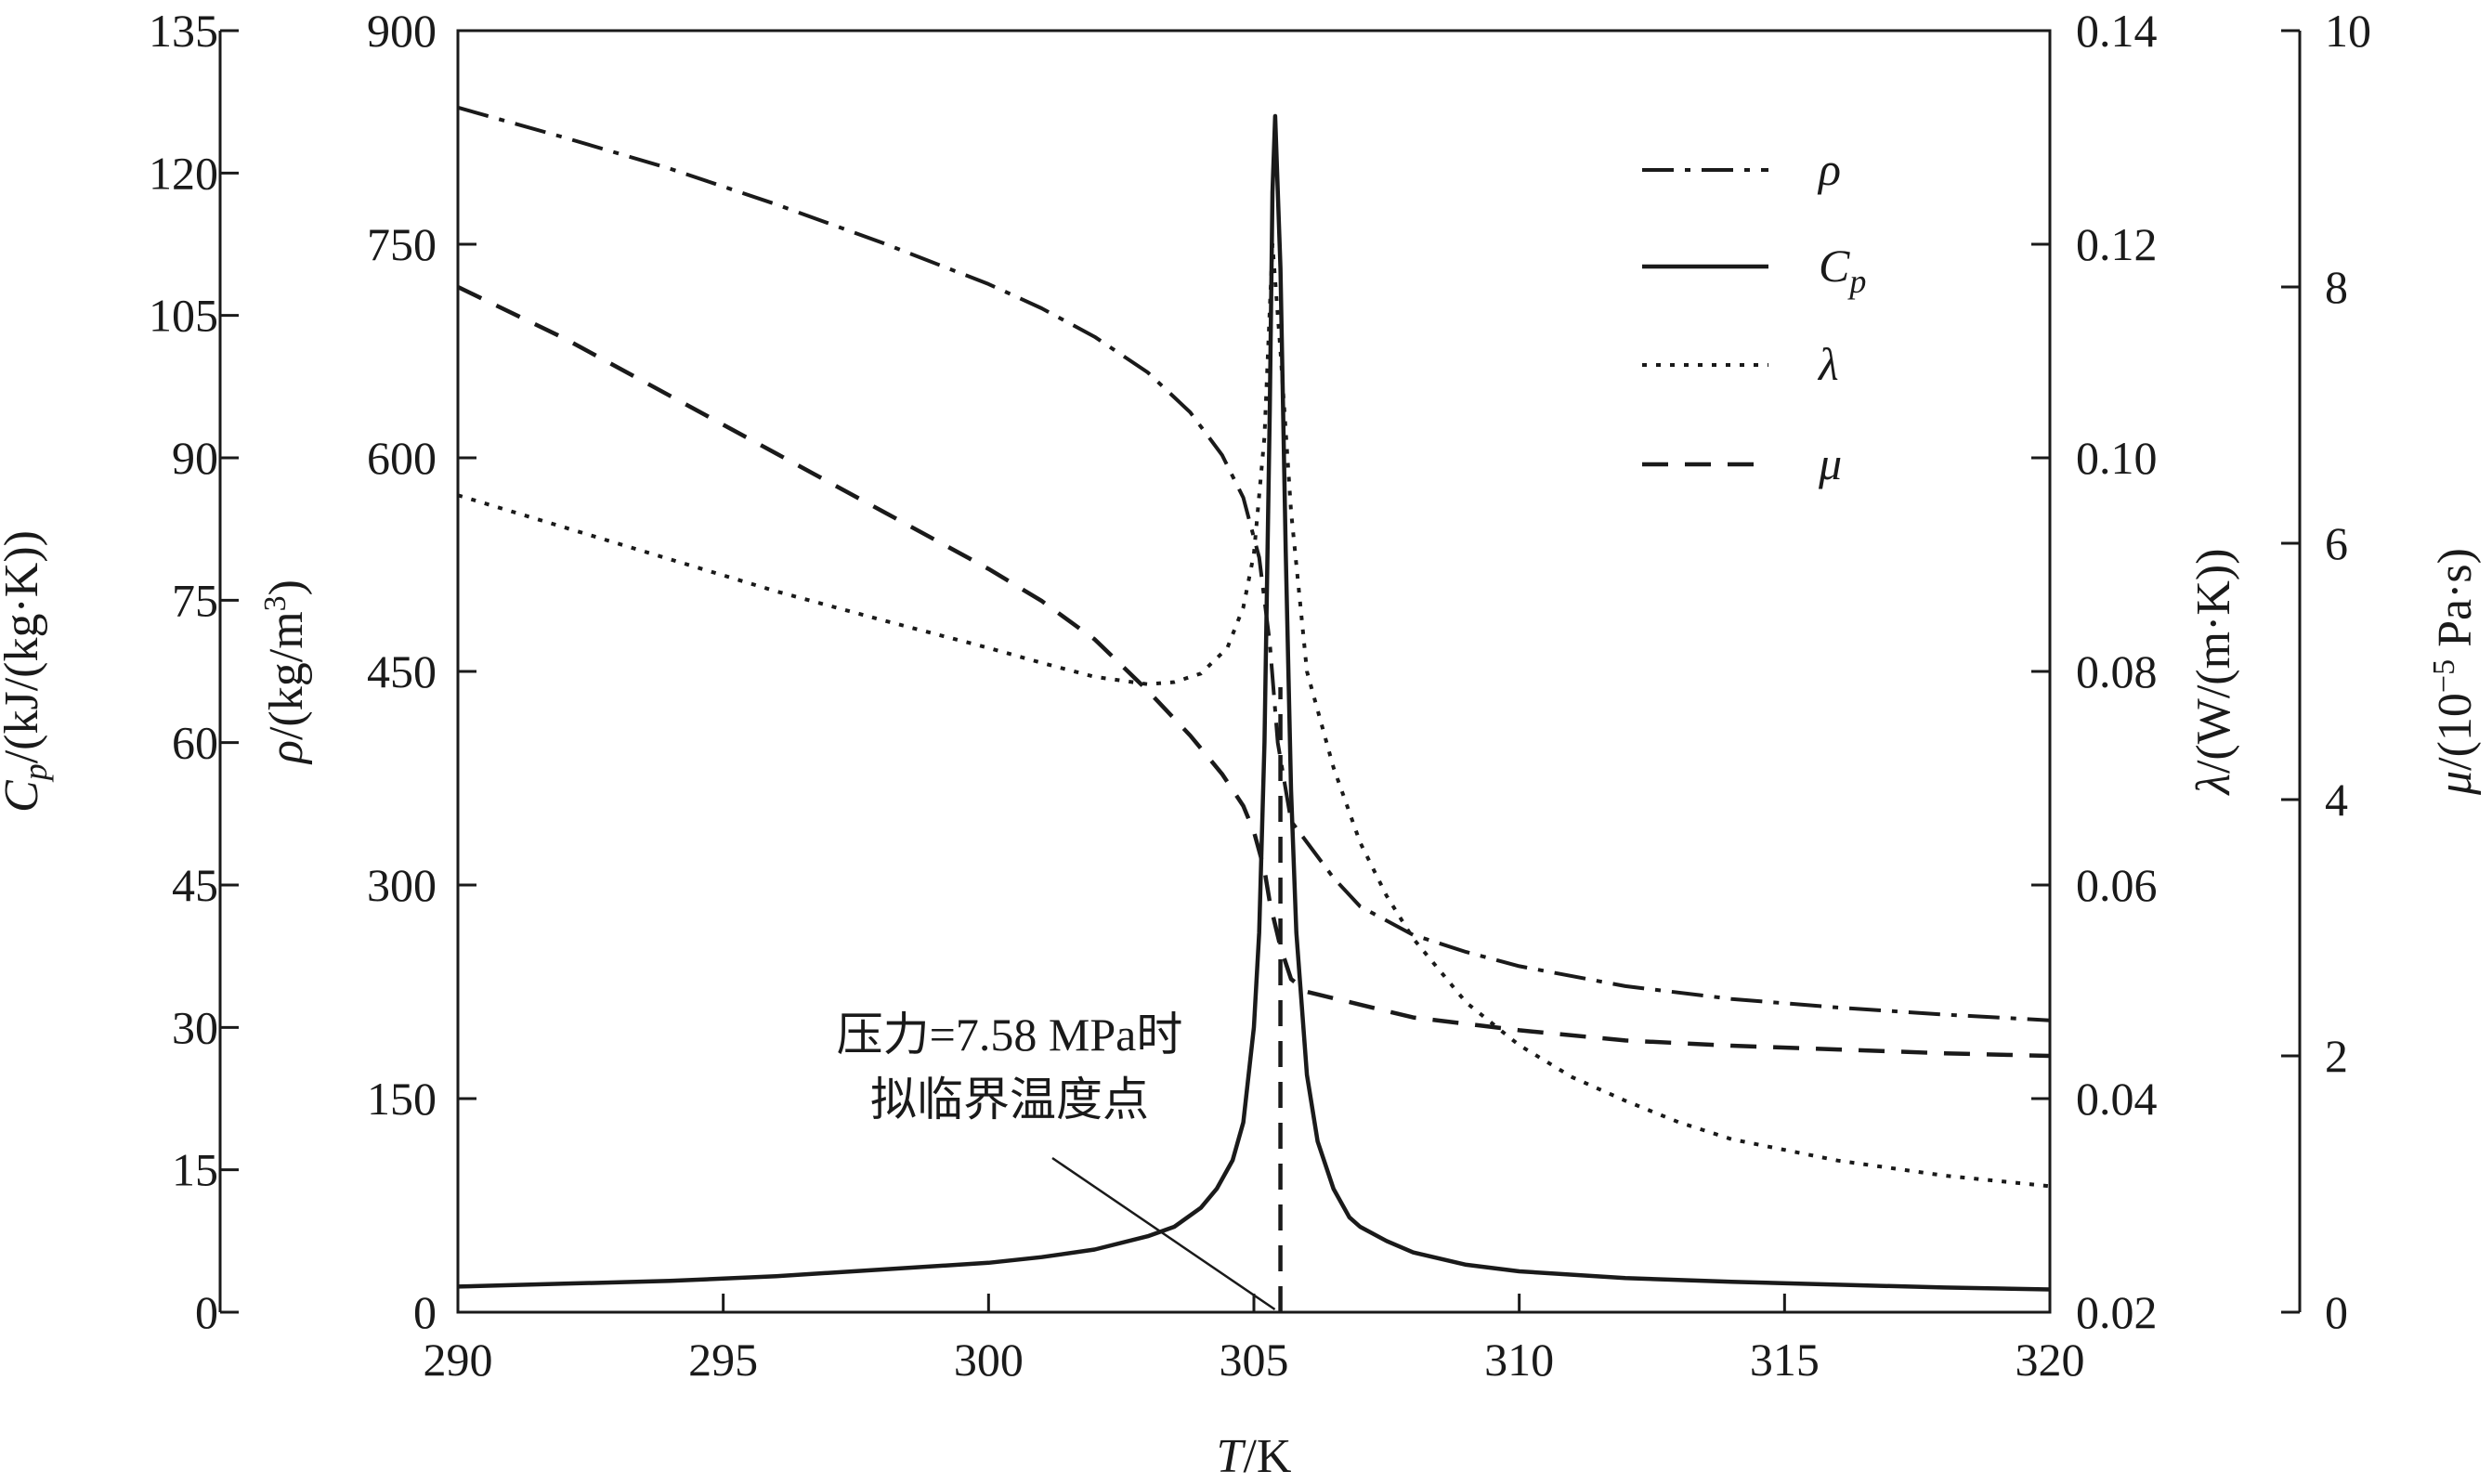 Image resolution: width=2492 pixels, height=1484 pixels. What do you see at coordinates (402, 671) in the screenshot?
I see `y-tick-label-rho: 450` at bounding box center [402, 671].